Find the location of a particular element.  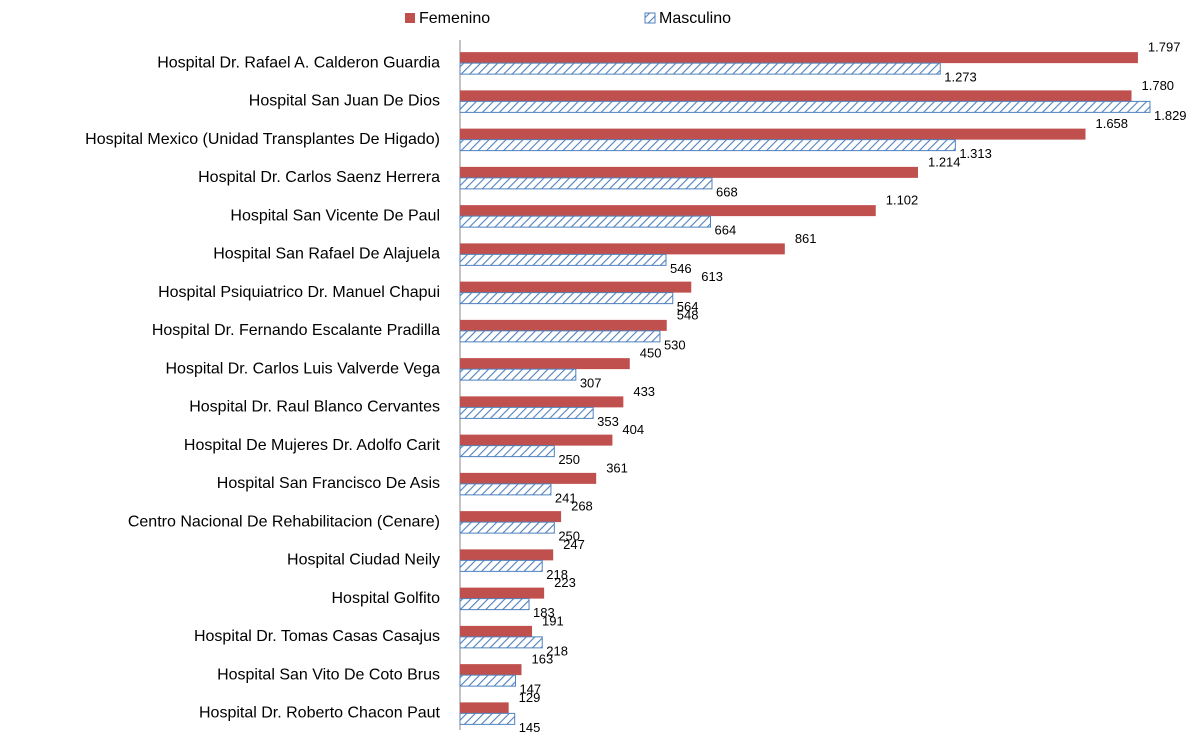

value-label: 450 is located at coordinates (651, 353).